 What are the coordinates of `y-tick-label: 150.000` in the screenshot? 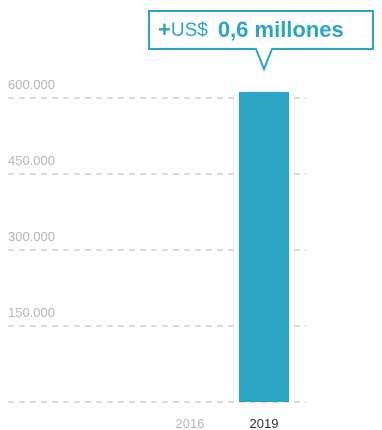 It's located at (31, 312).